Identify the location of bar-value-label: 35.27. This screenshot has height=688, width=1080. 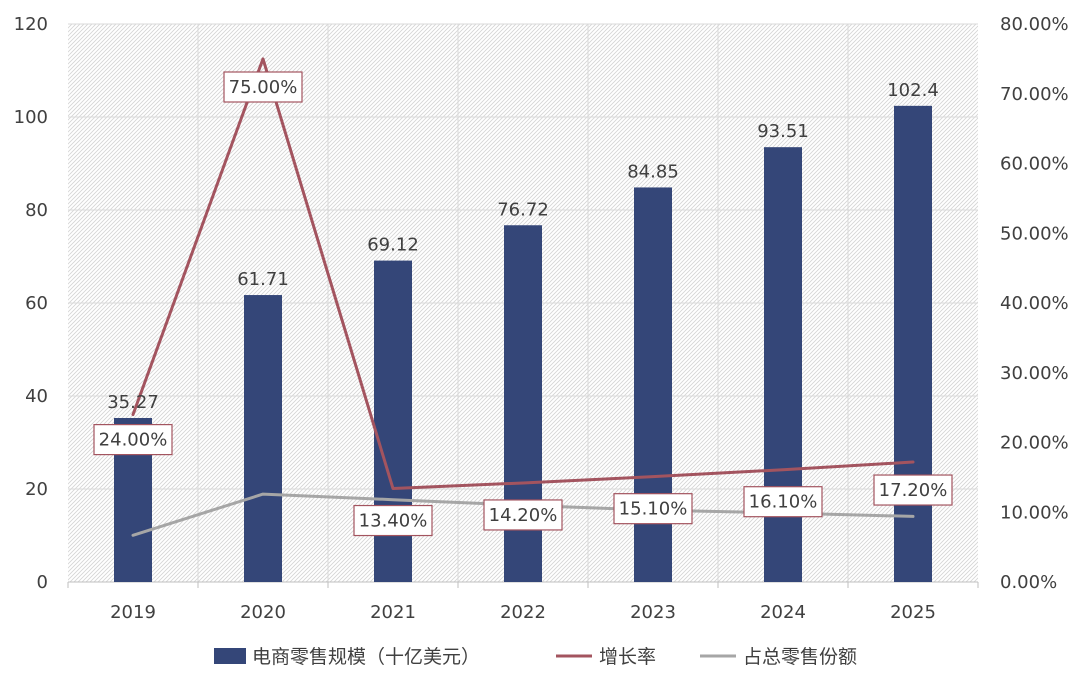
(133, 402).